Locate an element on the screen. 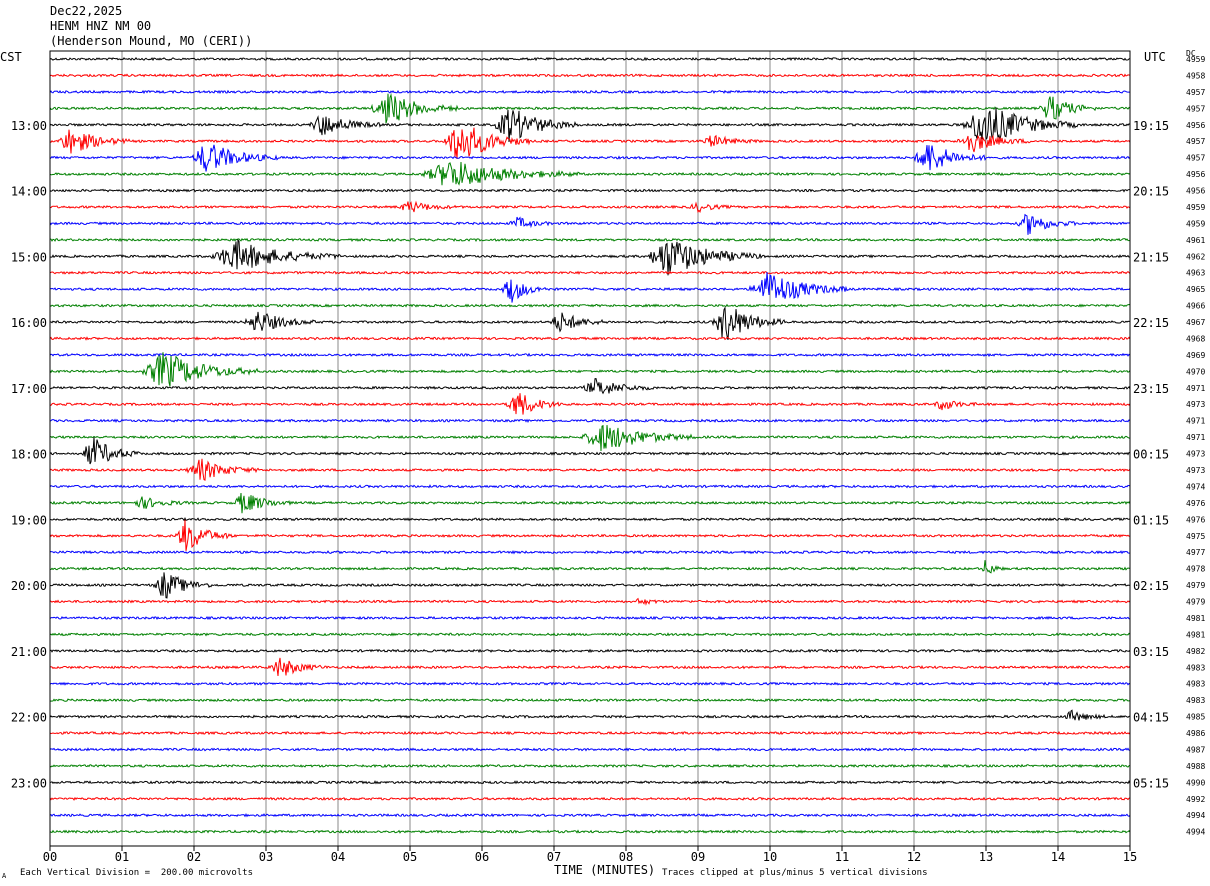 Image resolution: width=1210 pixels, height=886 pixels. x-tick-label: 12 is located at coordinates (914, 857).